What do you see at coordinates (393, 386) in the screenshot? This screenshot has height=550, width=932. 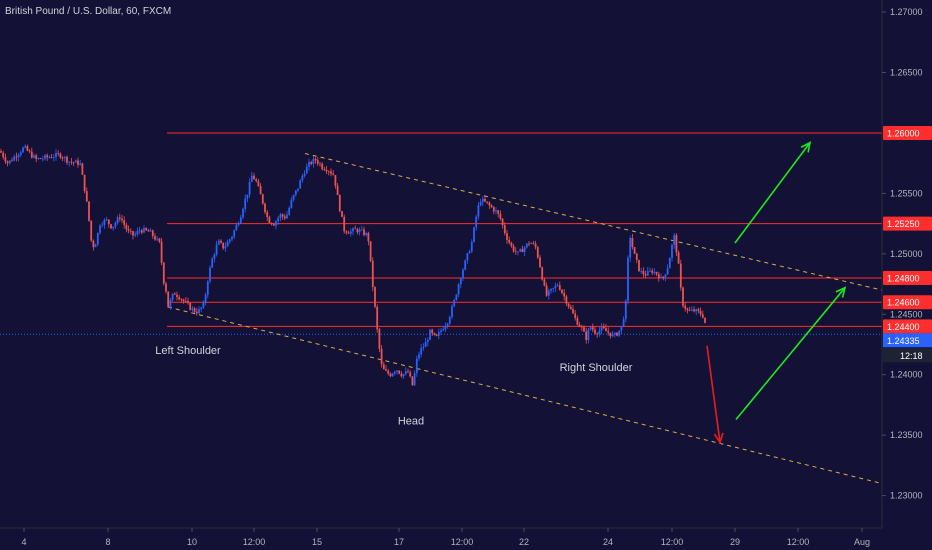 I see `pattern-annotations: Left Shoulder Head Right Shoulder` at bounding box center [393, 386].